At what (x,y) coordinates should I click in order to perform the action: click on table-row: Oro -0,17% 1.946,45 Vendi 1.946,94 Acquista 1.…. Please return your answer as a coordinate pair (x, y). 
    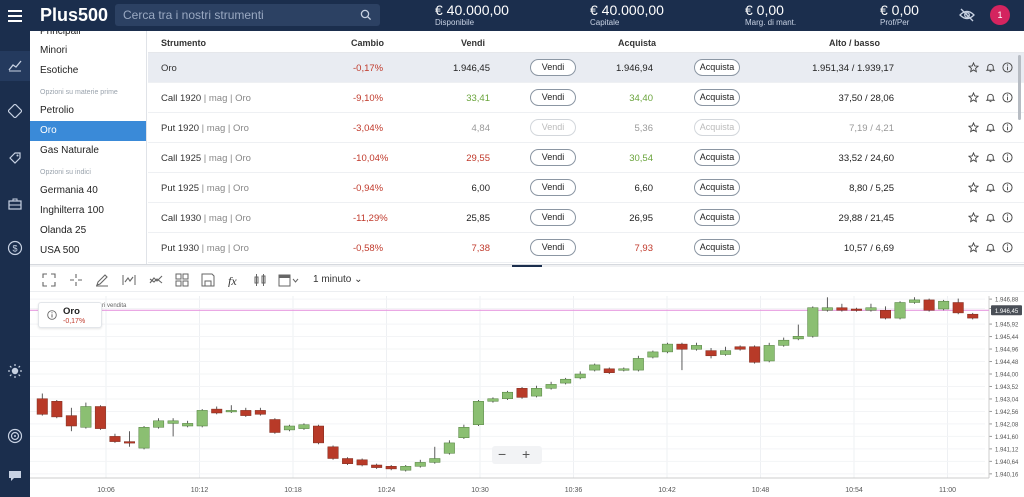
    Looking at the image, I should click on (586, 68).